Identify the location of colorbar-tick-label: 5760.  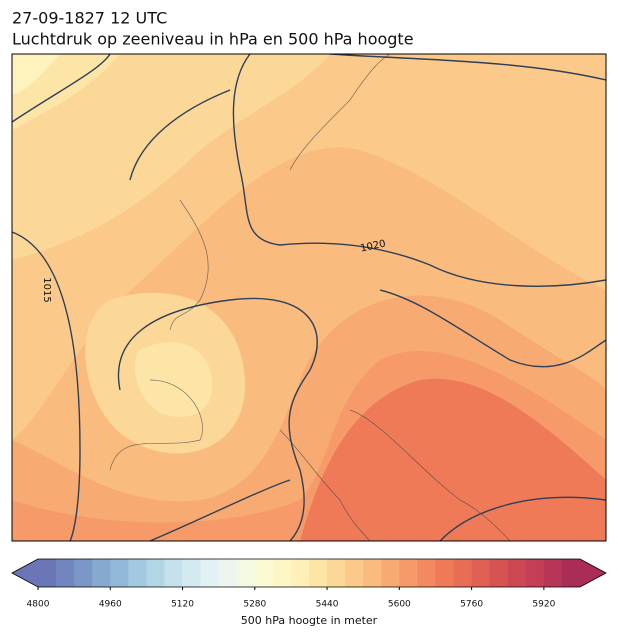
(471, 605).